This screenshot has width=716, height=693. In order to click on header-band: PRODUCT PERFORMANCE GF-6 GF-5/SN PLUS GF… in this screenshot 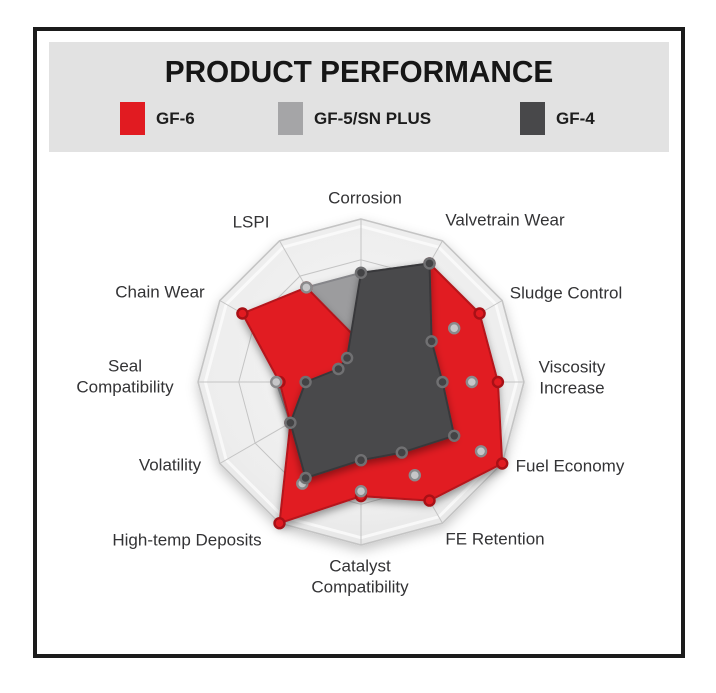, I will do `click(359, 97)`.